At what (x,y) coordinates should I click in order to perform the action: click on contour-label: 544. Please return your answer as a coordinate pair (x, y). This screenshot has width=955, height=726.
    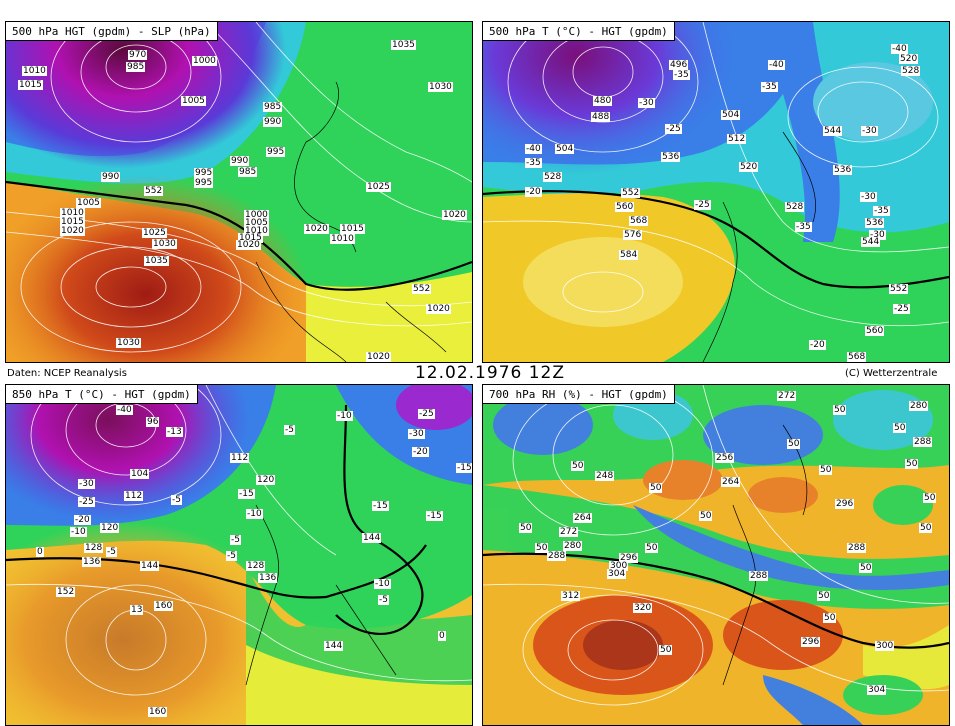
    Looking at the image, I should click on (871, 242).